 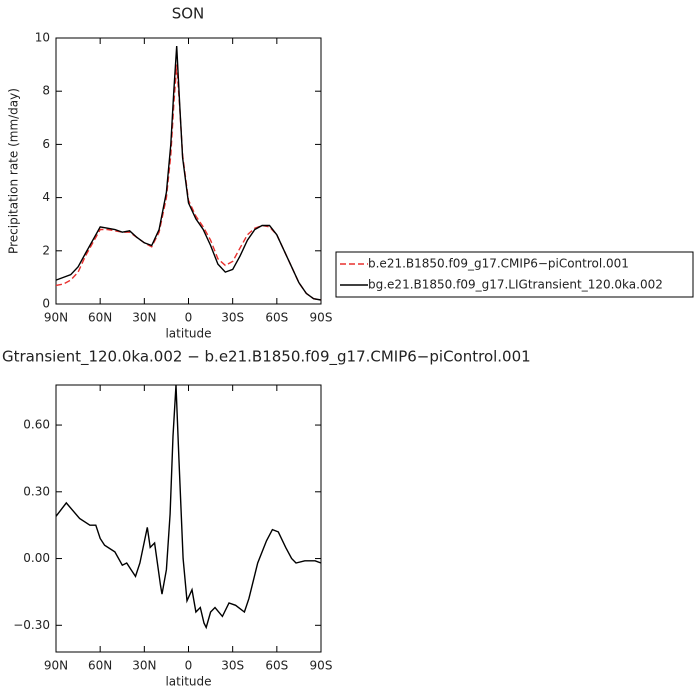 What do you see at coordinates (188, 14) in the screenshot?
I see `chart-title: SON` at bounding box center [188, 14].